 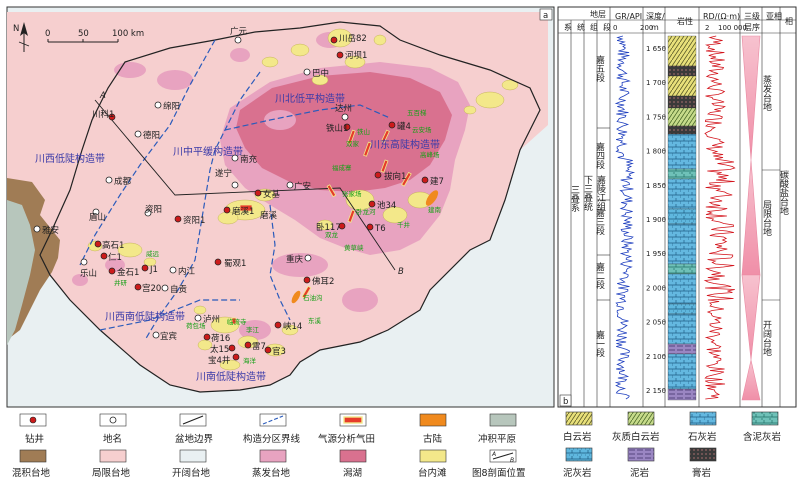 I want to click on depth-tick-label: 1 750, so click(x=656, y=117).